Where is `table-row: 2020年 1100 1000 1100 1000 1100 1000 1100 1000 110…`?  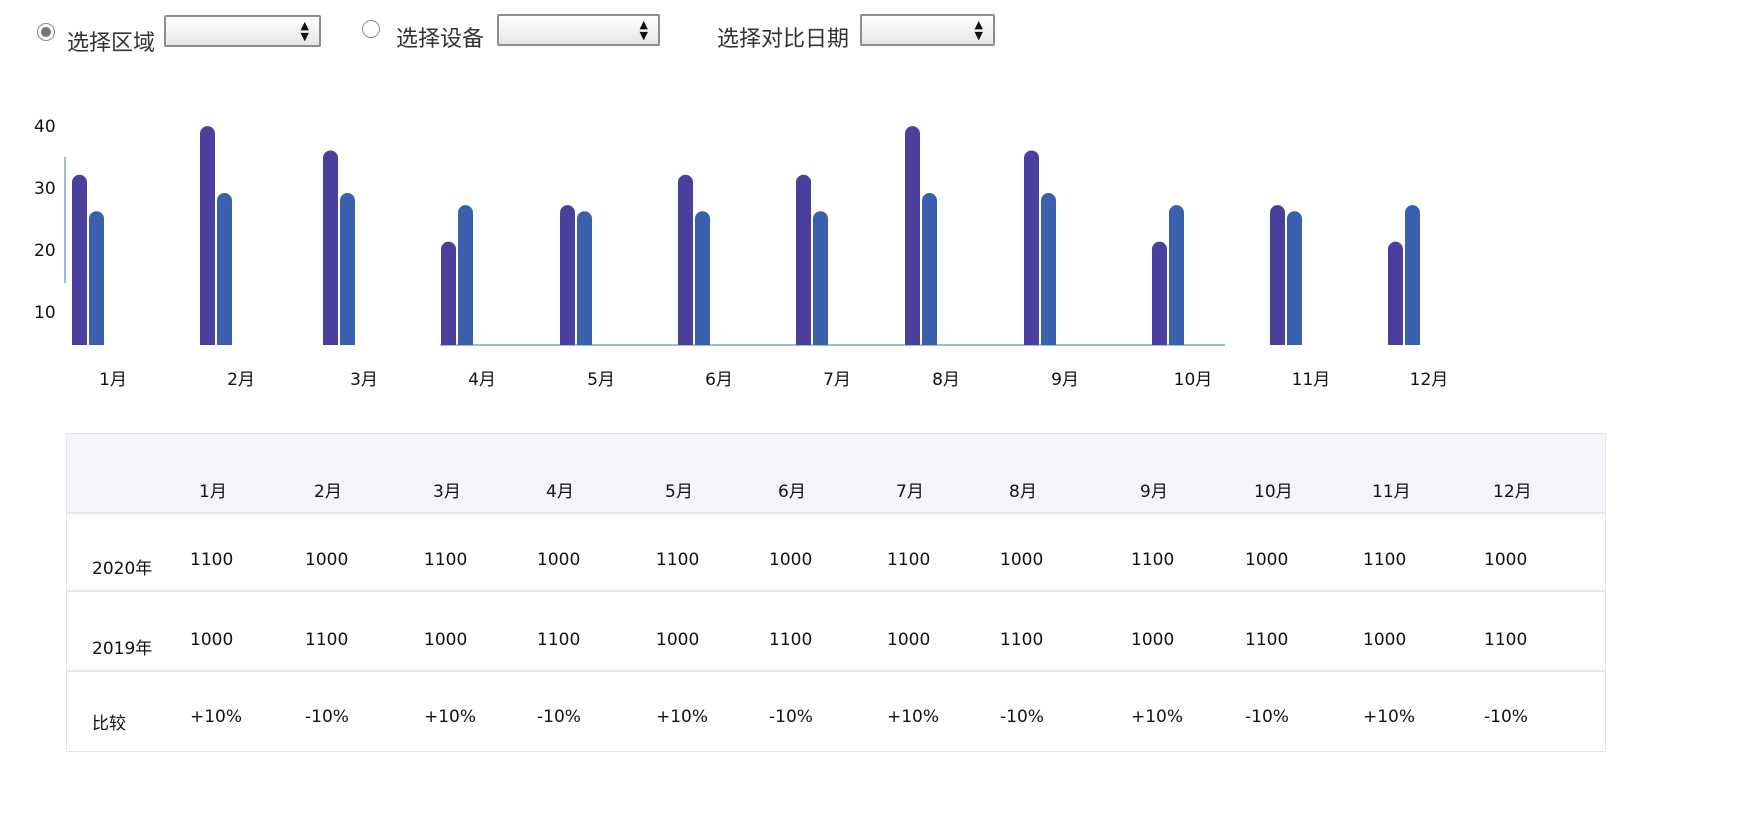
table-row: 2020年 1100 1000 1100 1000 1100 1000 1100 1000 110… is located at coordinates (836, 553).